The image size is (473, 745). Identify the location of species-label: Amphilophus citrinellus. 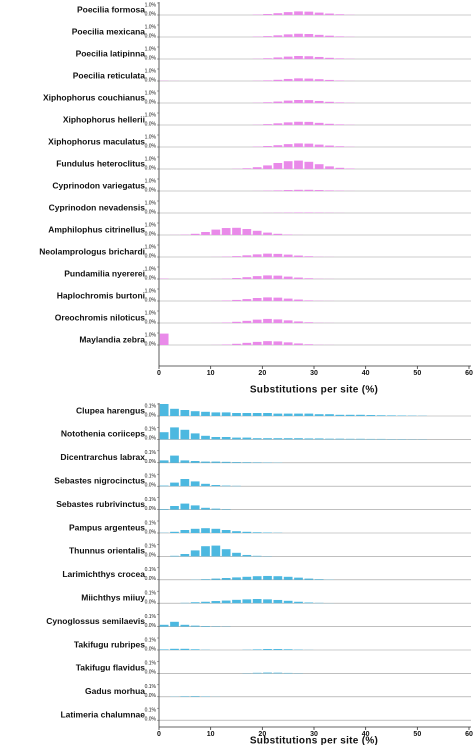
(96, 229).